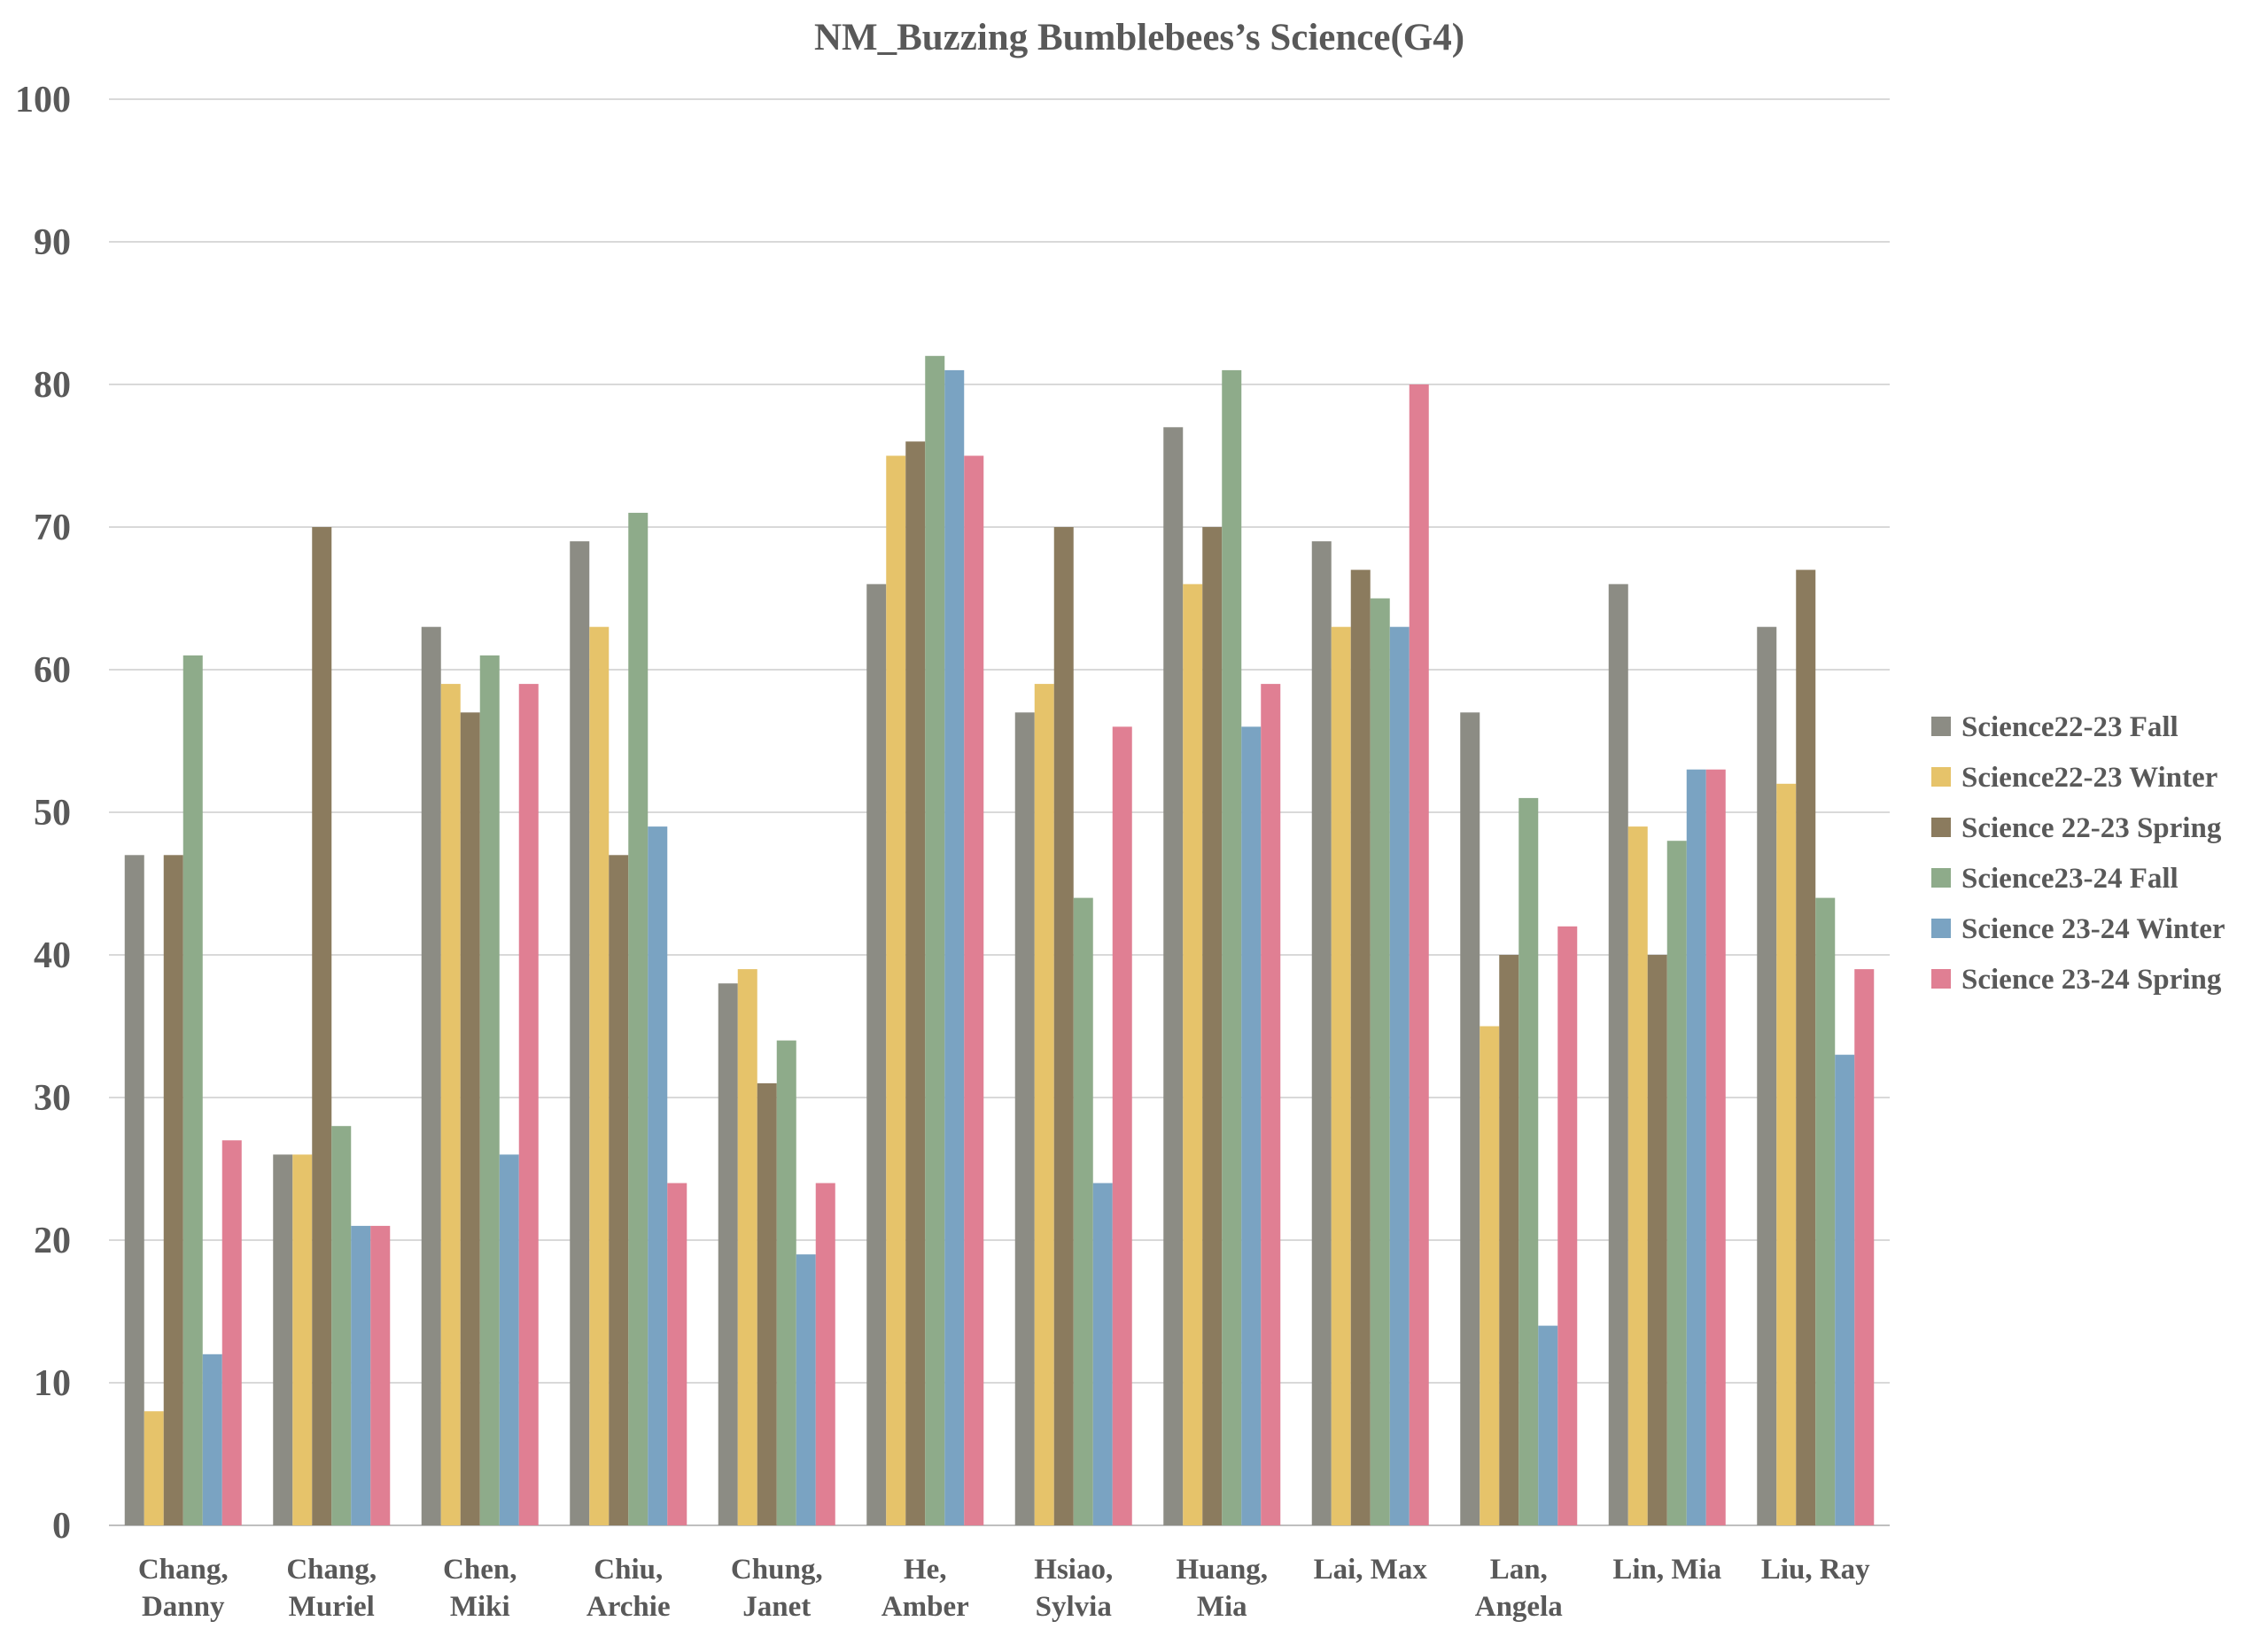 The image size is (2268, 1629). I want to click on x-tick-label: Chung,, so click(777, 1570).